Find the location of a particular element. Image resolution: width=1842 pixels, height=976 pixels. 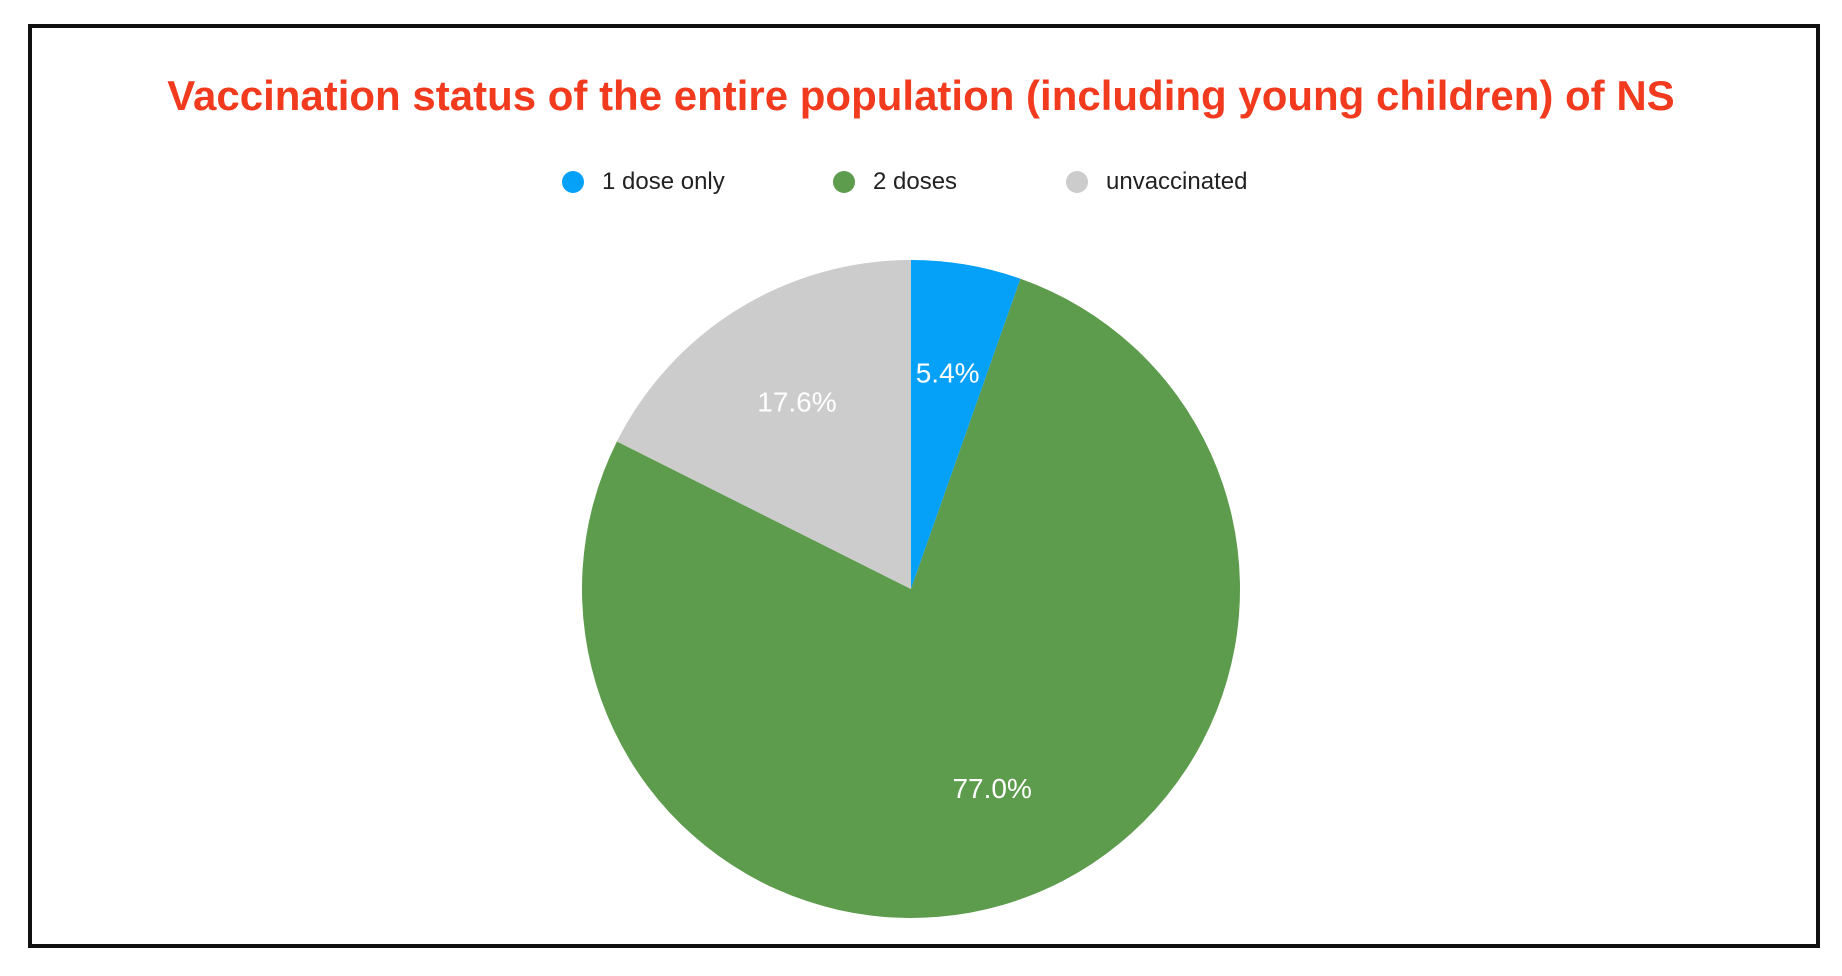

legend-item-1-dose-only: 1 dose only is located at coordinates (643, 182).